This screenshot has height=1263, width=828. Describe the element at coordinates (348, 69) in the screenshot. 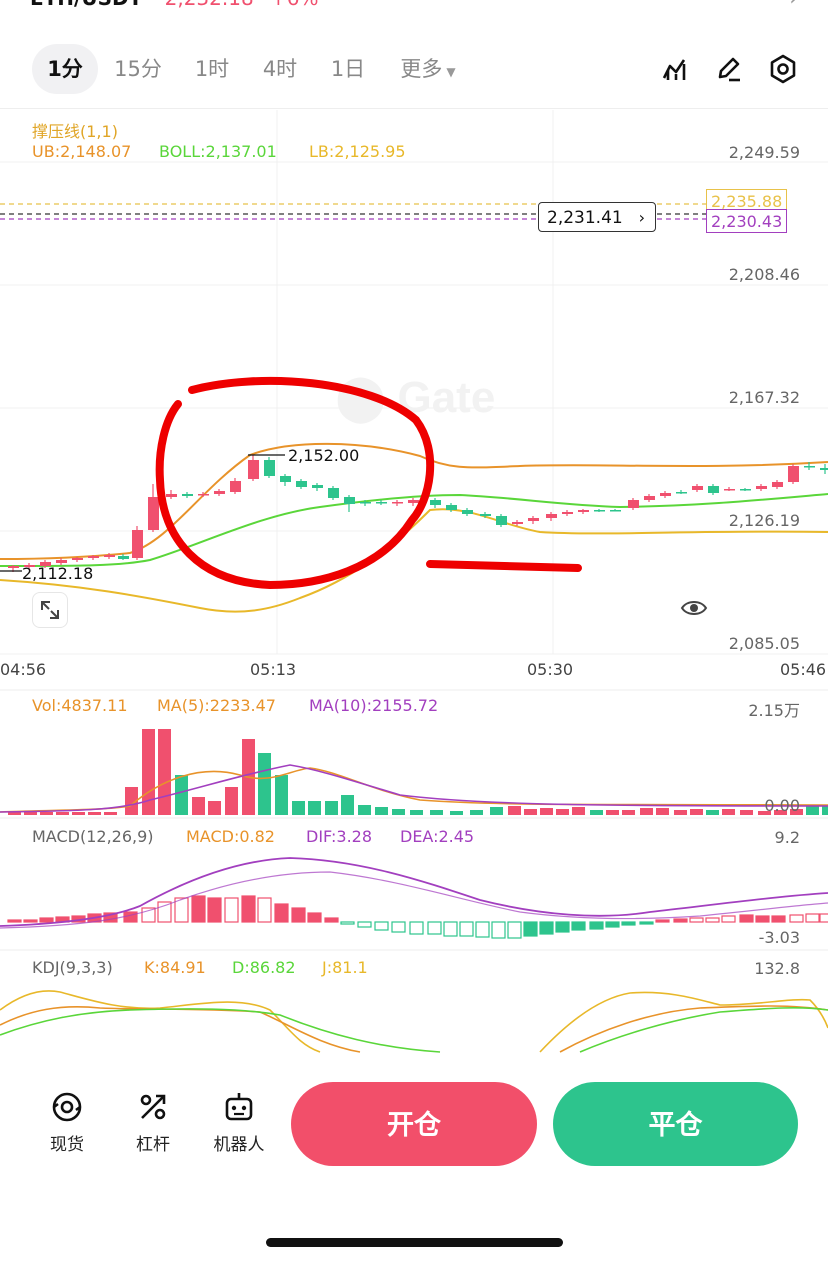

I see `tab-1day: 1日` at that location.